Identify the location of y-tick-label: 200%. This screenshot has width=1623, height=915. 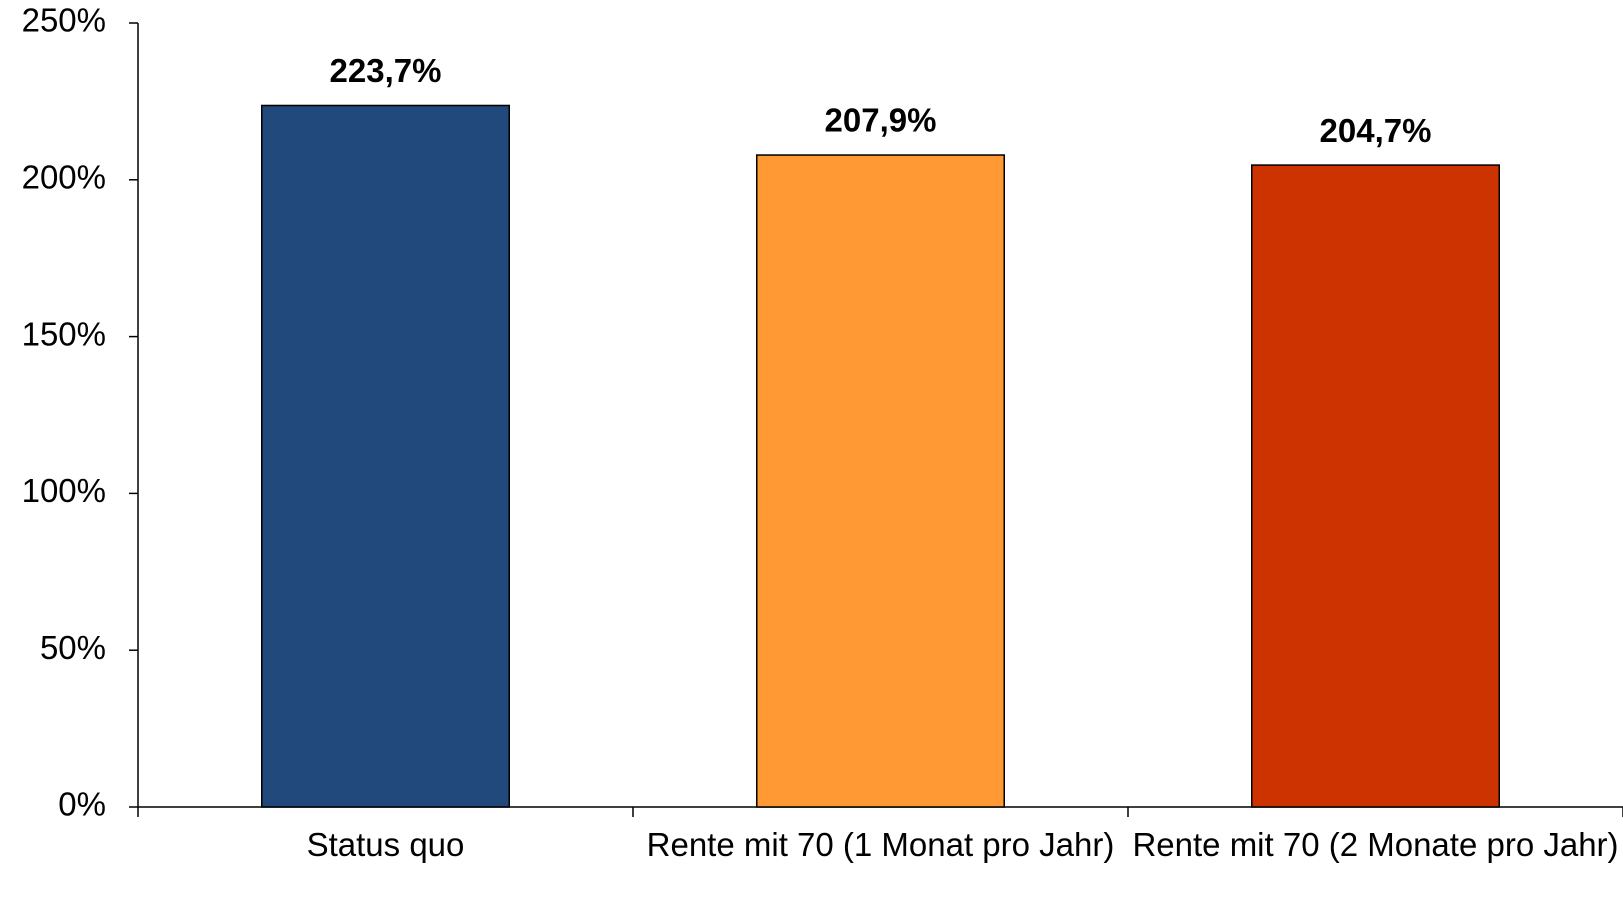
(64, 177).